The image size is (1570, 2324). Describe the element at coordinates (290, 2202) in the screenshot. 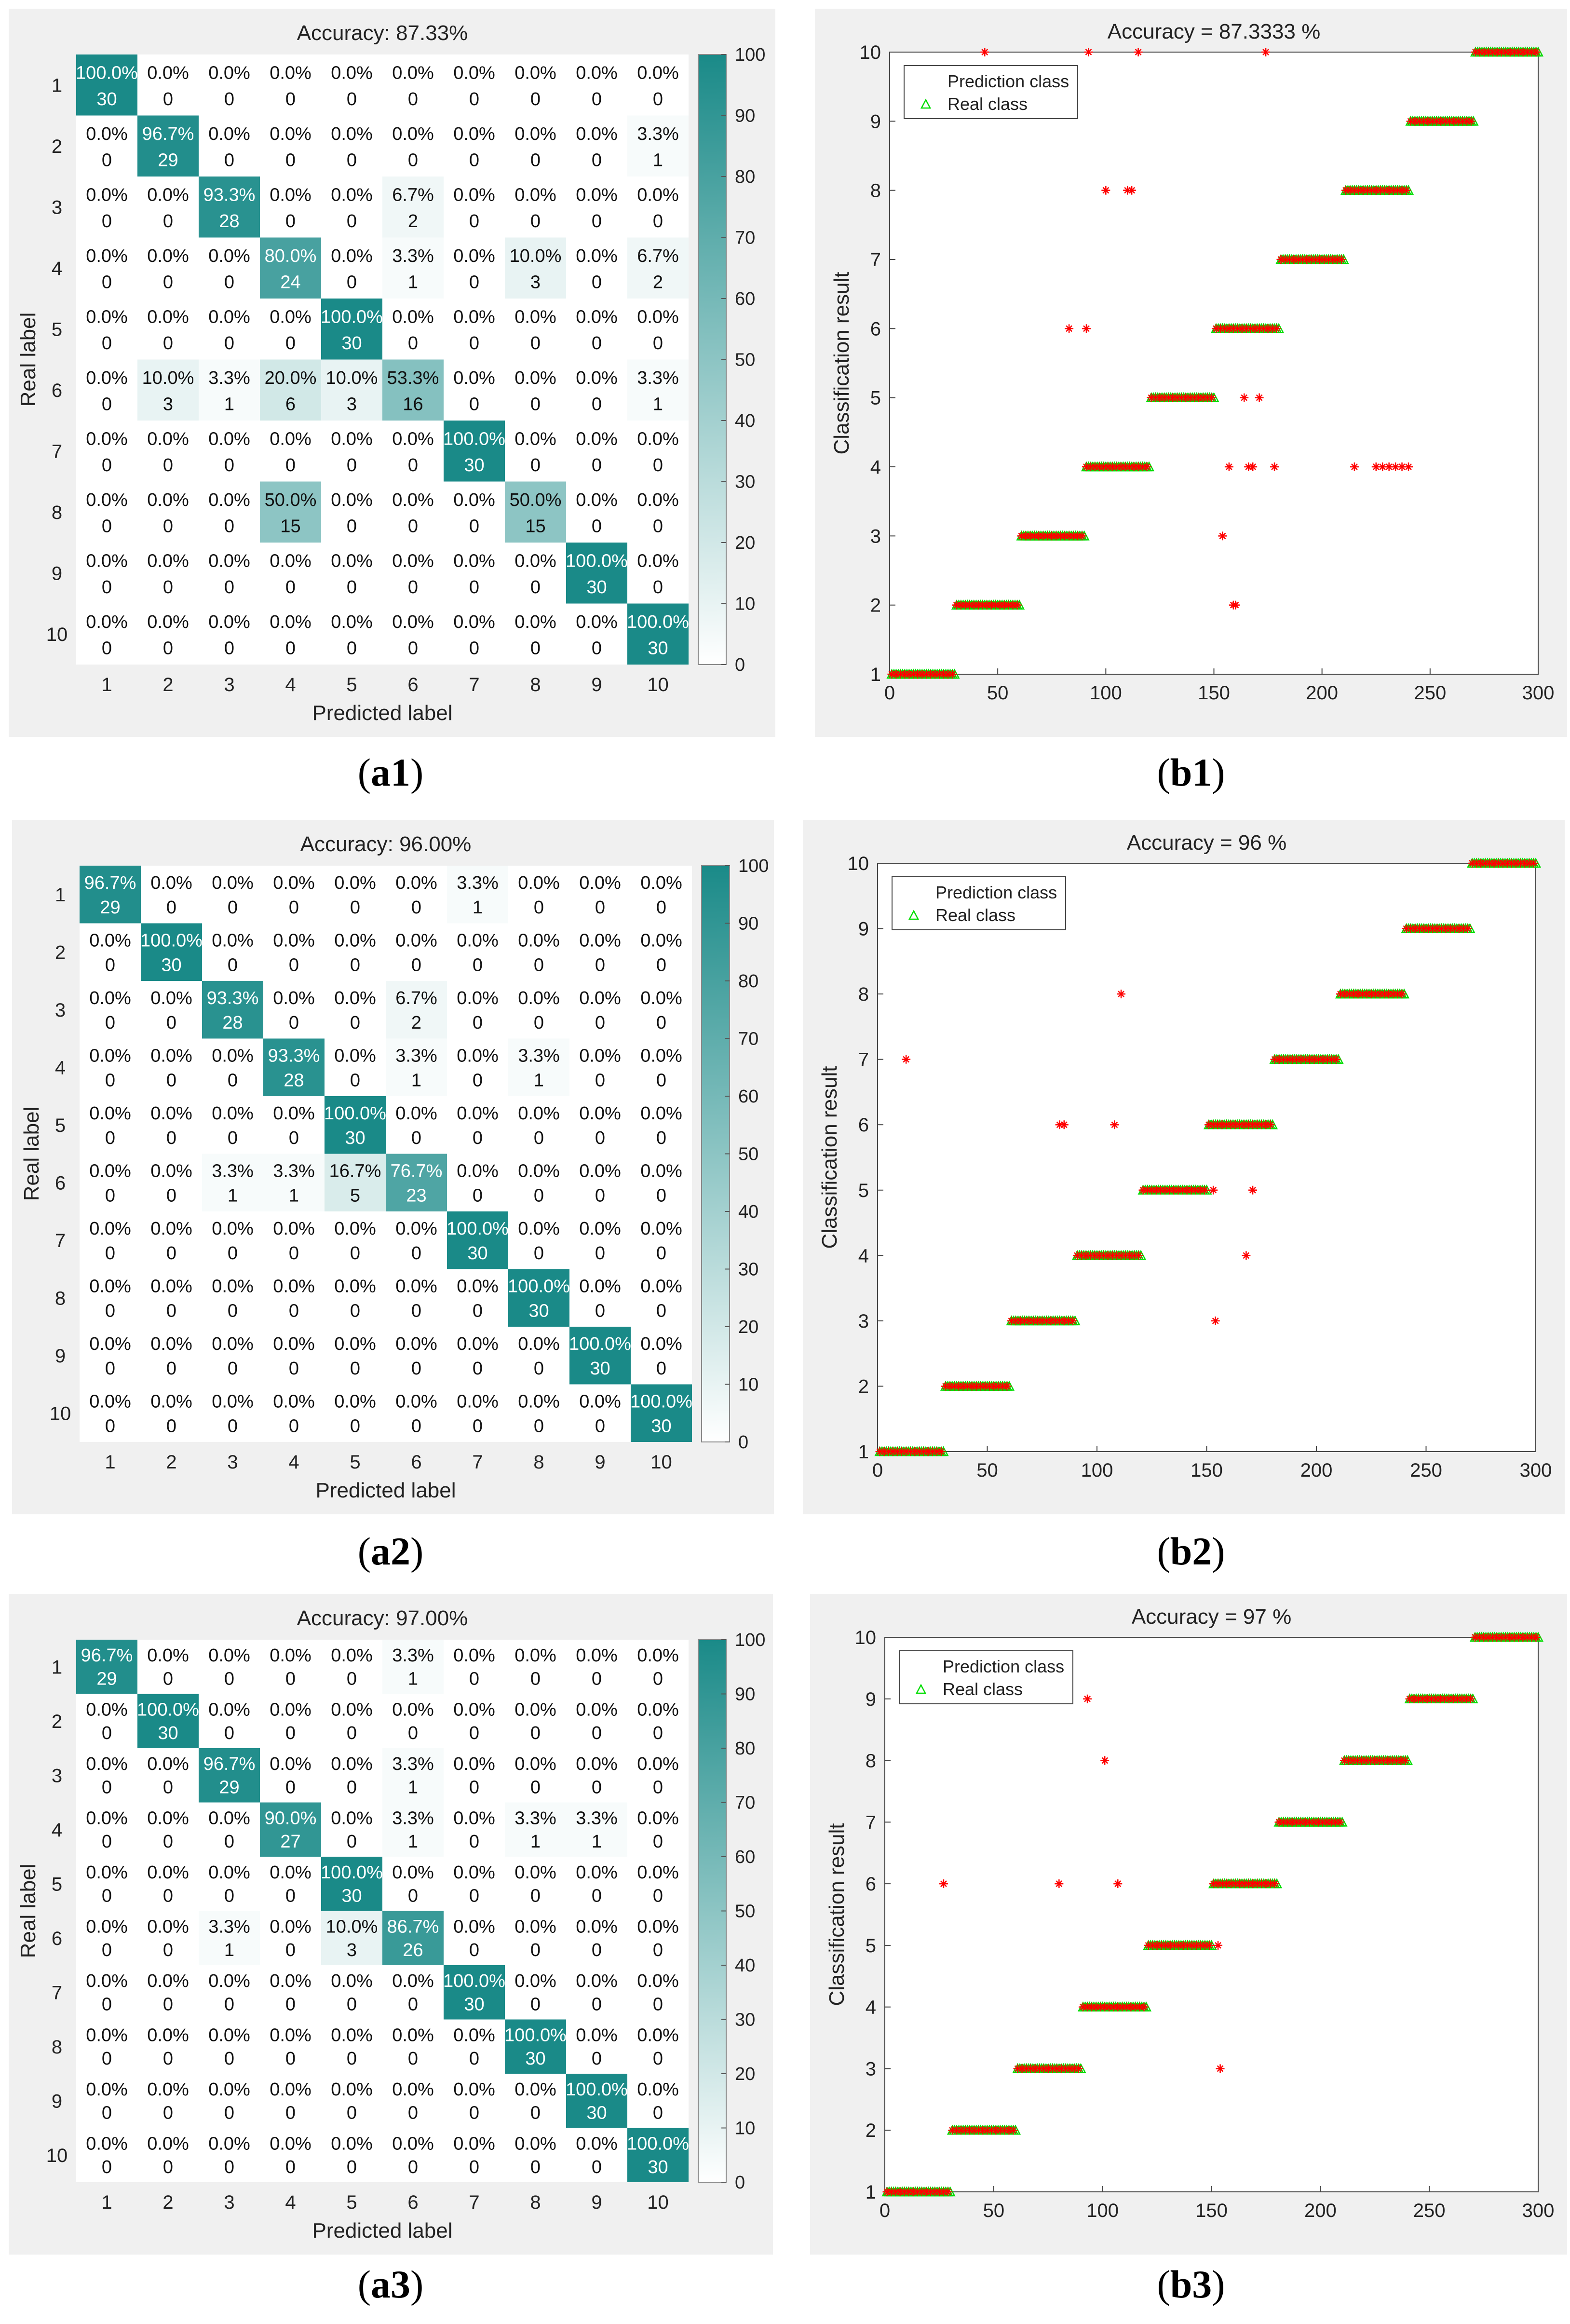

I see `col-tick-label: 4` at that location.